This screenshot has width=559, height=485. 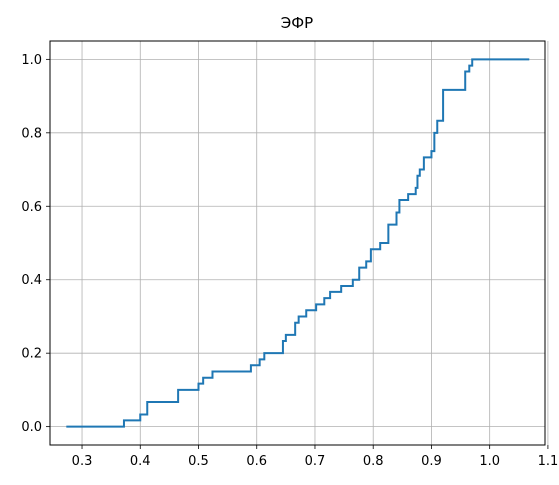 What do you see at coordinates (256, 461) in the screenshot?
I see `x-tick-label: 0.6` at bounding box center [256, 461].